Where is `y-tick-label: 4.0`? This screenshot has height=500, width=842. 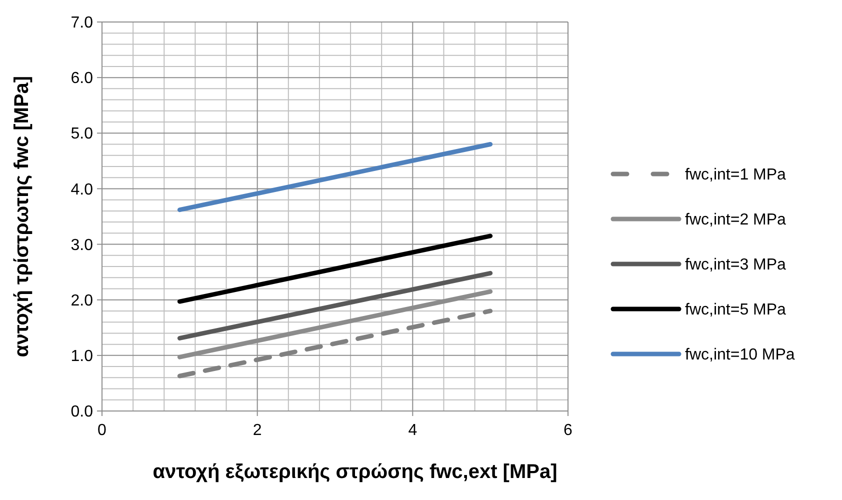
y-tick-label: 4.0 is located at coordinates (82, 189).